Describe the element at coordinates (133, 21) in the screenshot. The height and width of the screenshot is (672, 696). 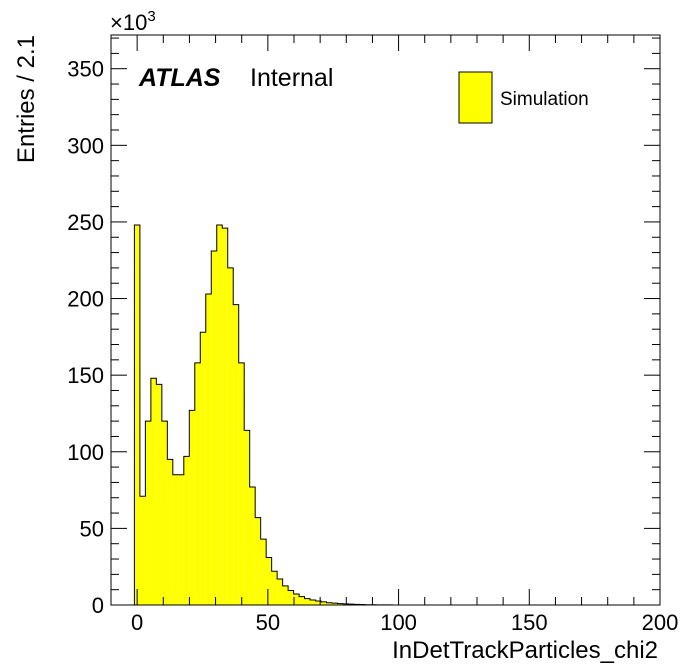
I see `y-axis-multiplier: ×10³` at that location.